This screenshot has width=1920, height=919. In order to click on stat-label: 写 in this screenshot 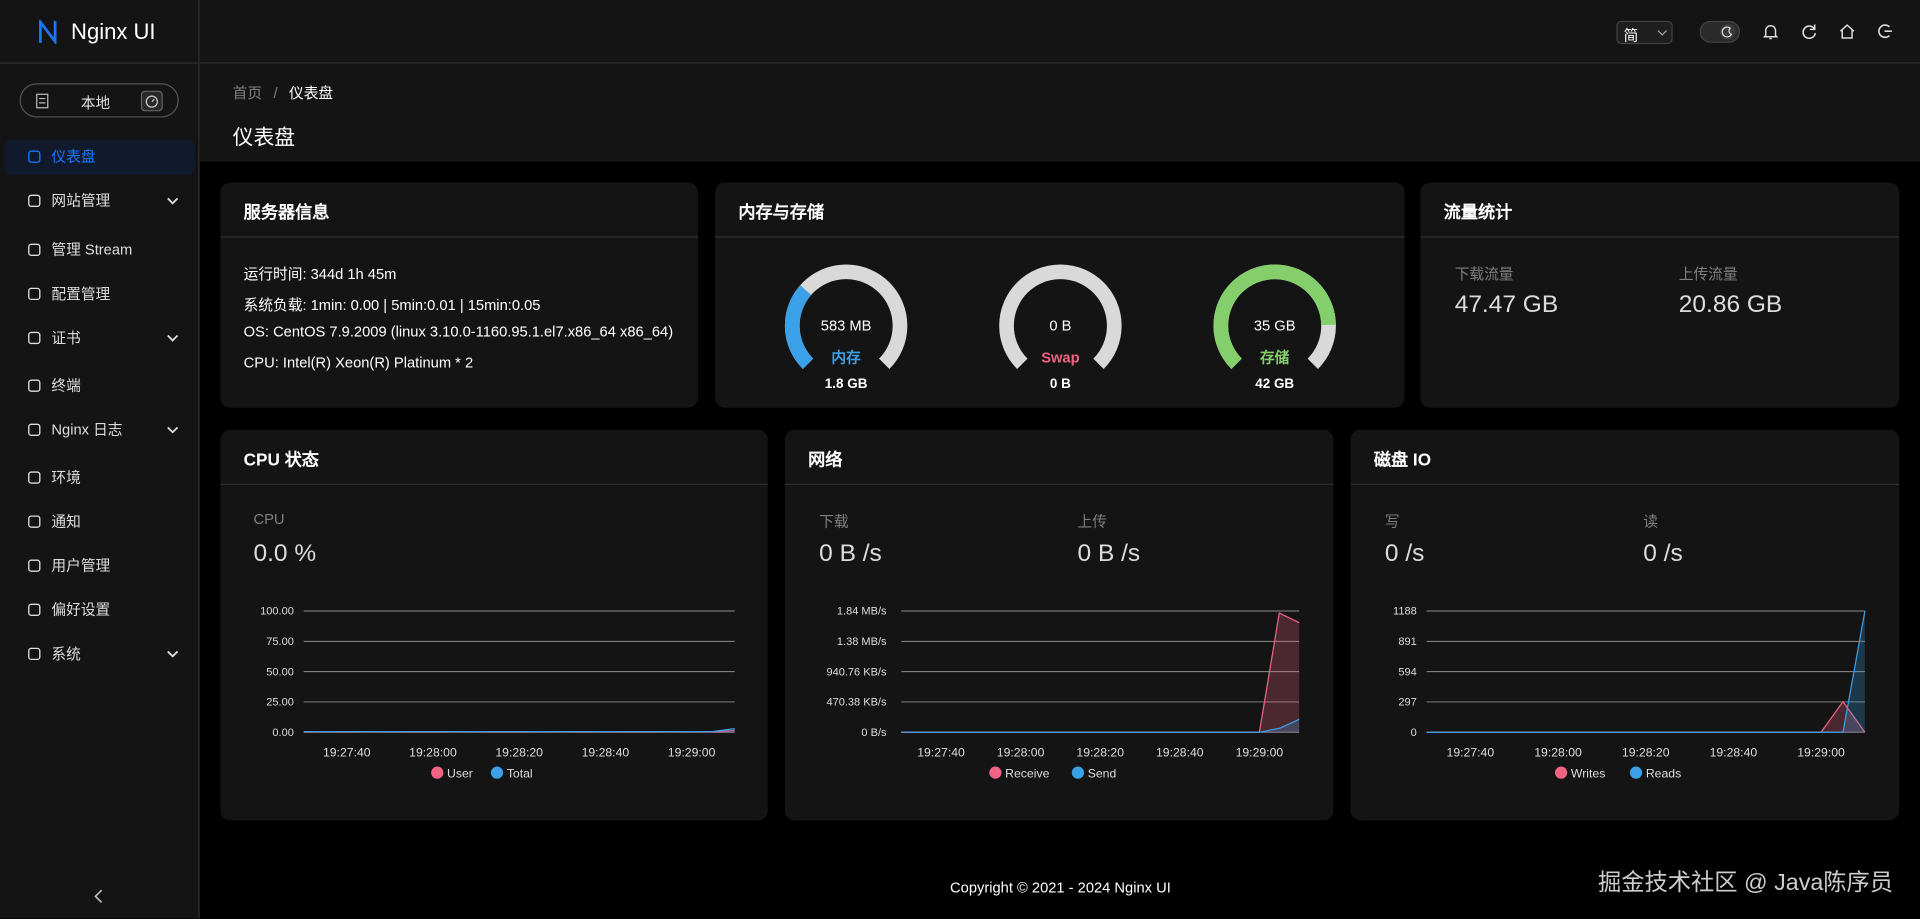, I will do `click(1392, 522)`.